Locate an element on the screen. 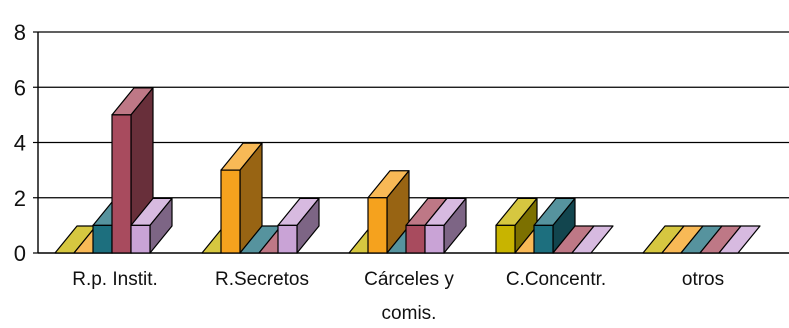 The width and height of the screenshot is (789, 328). y-tick-label: 4 is located at coordinates (20, 143).